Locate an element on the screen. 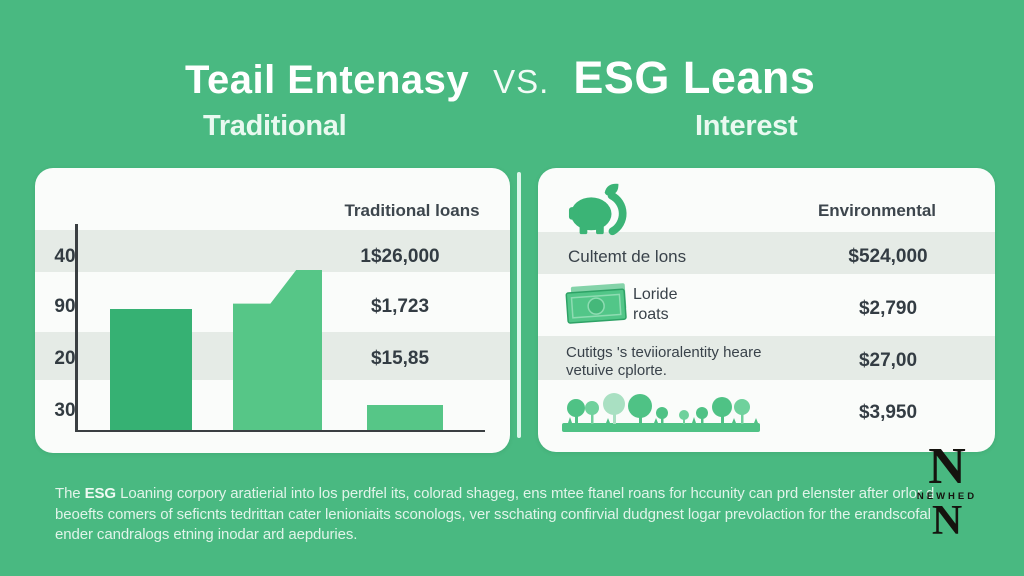  row-label-line: Cutitgs 's teviioralentity heare is located at coordinates (664, 352).